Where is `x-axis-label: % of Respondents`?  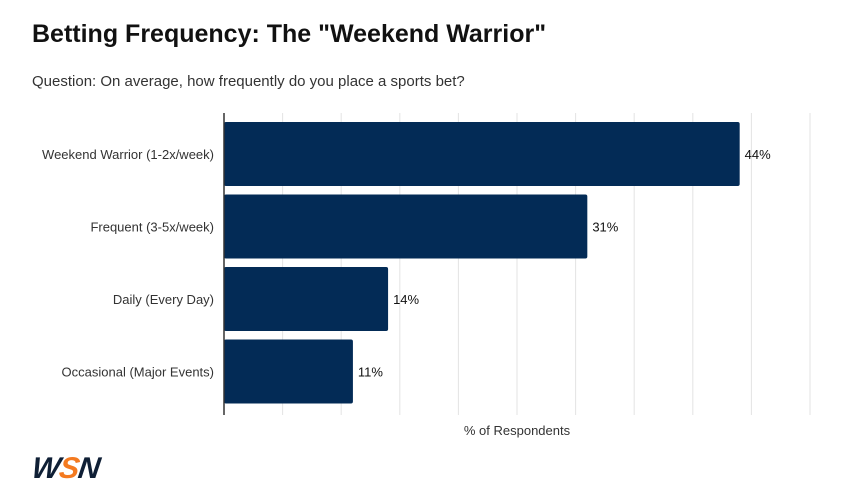 x-axis-label: % of Respondents is located at coordinates (517, 430).